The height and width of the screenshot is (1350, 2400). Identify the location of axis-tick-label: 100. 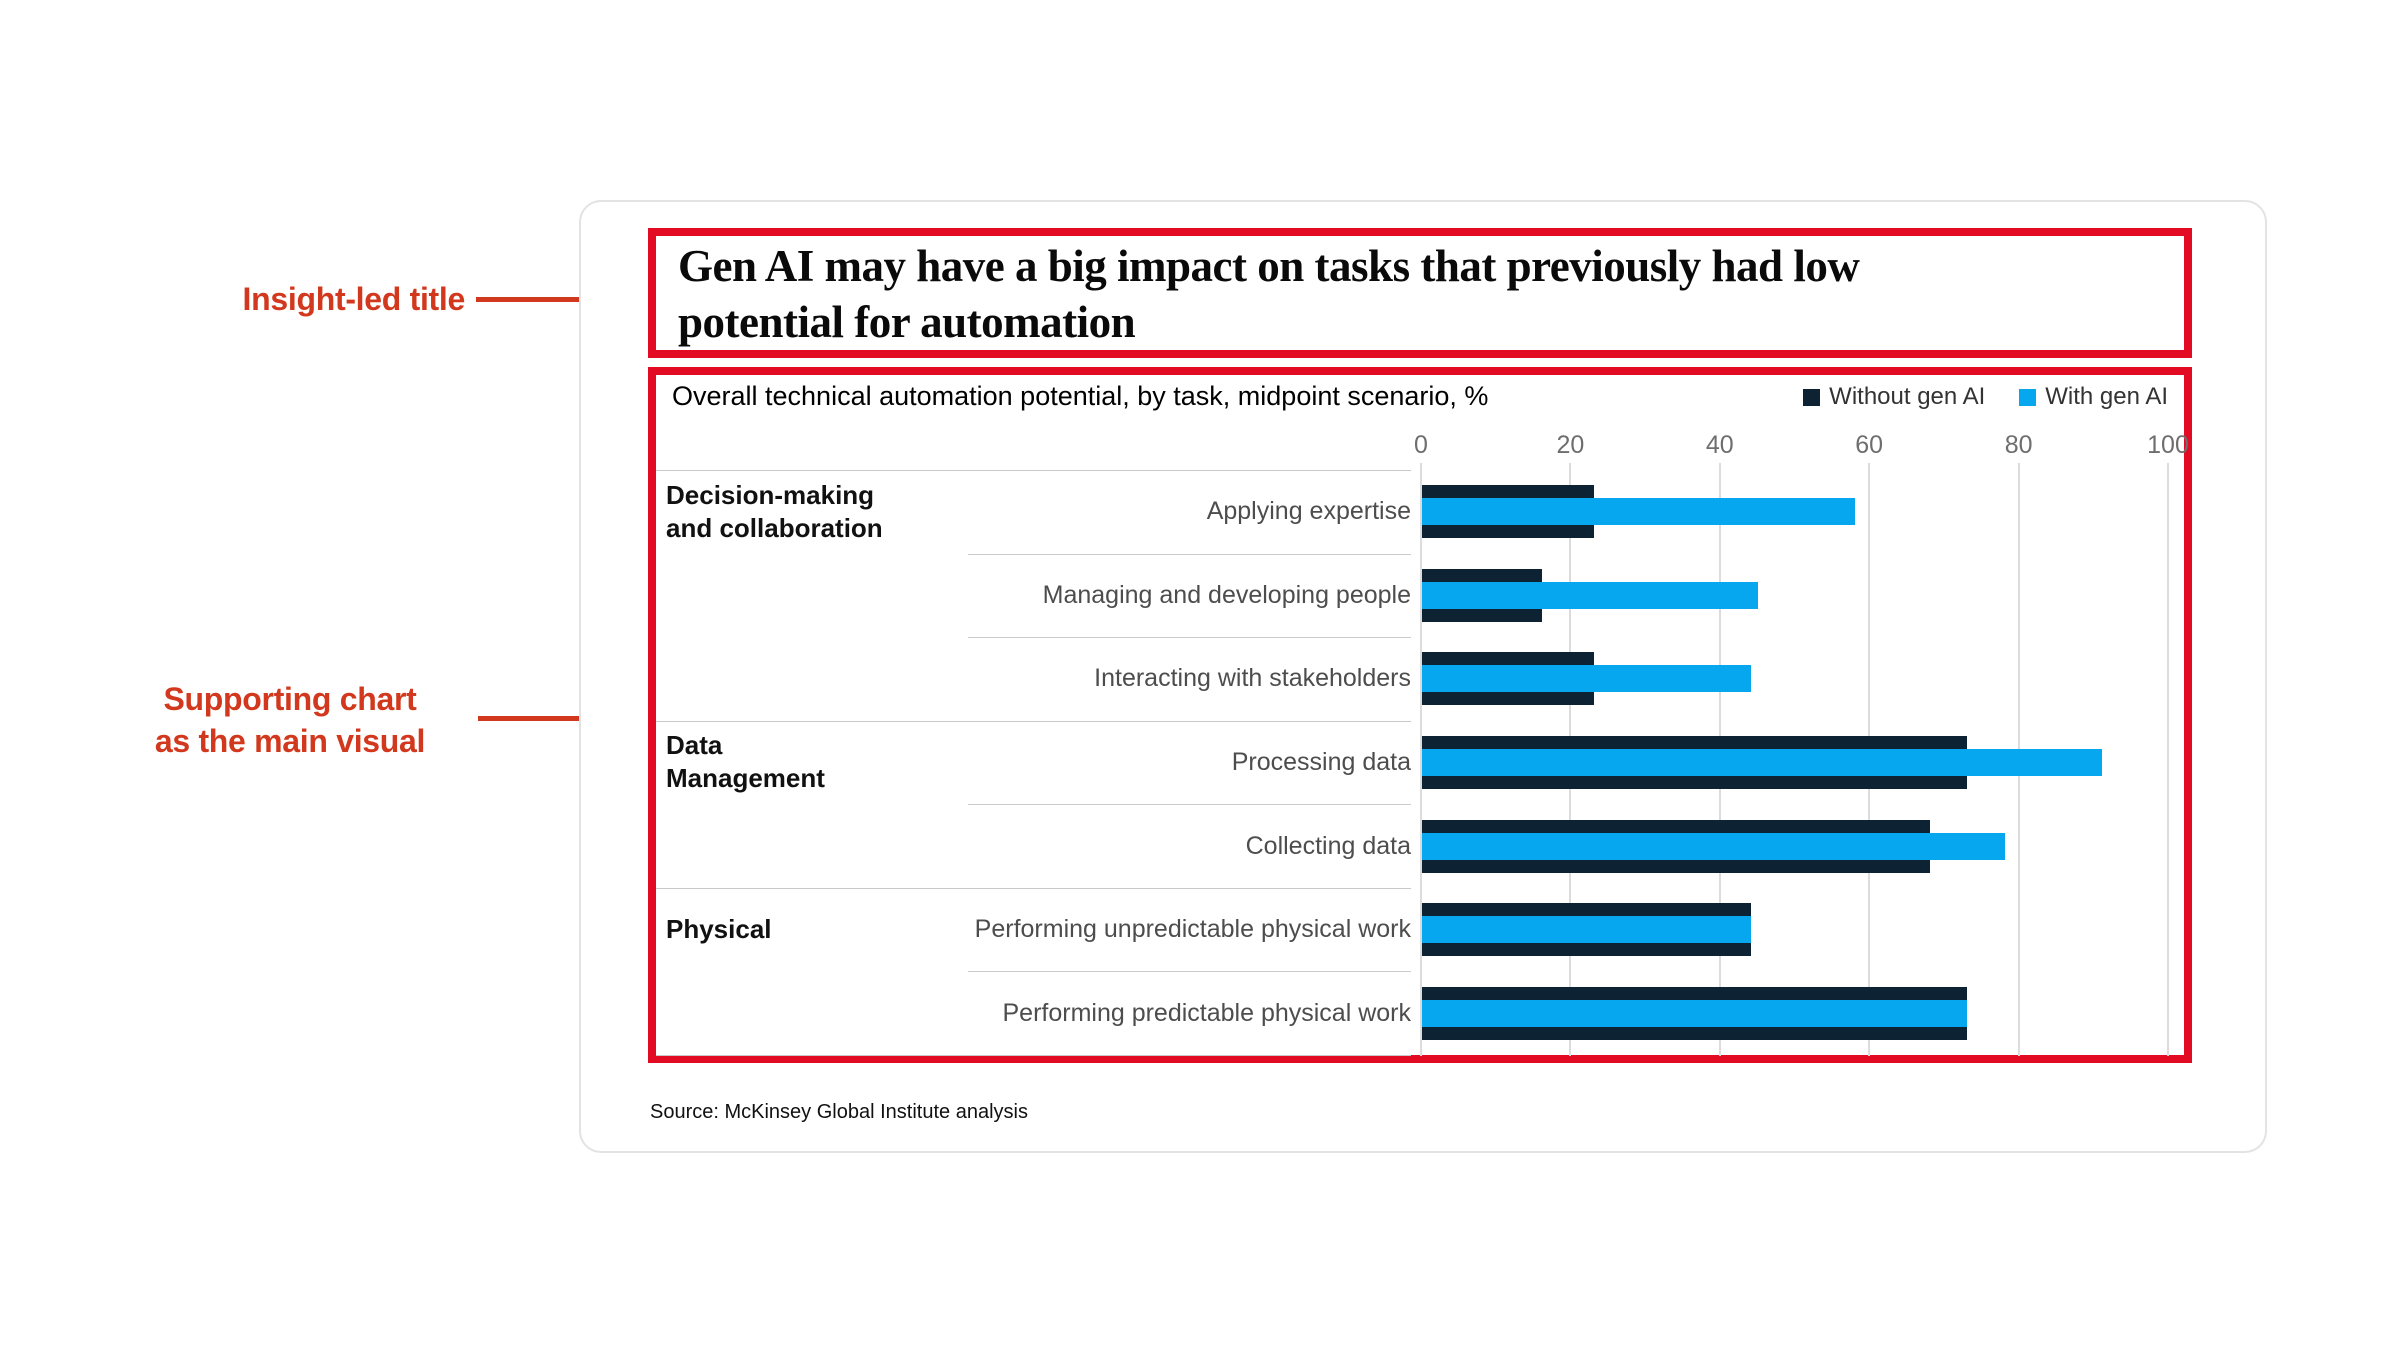
(2168, 445).